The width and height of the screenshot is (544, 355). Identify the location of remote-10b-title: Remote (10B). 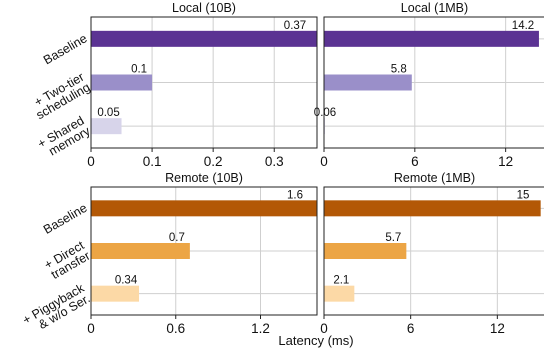
(204, 178).